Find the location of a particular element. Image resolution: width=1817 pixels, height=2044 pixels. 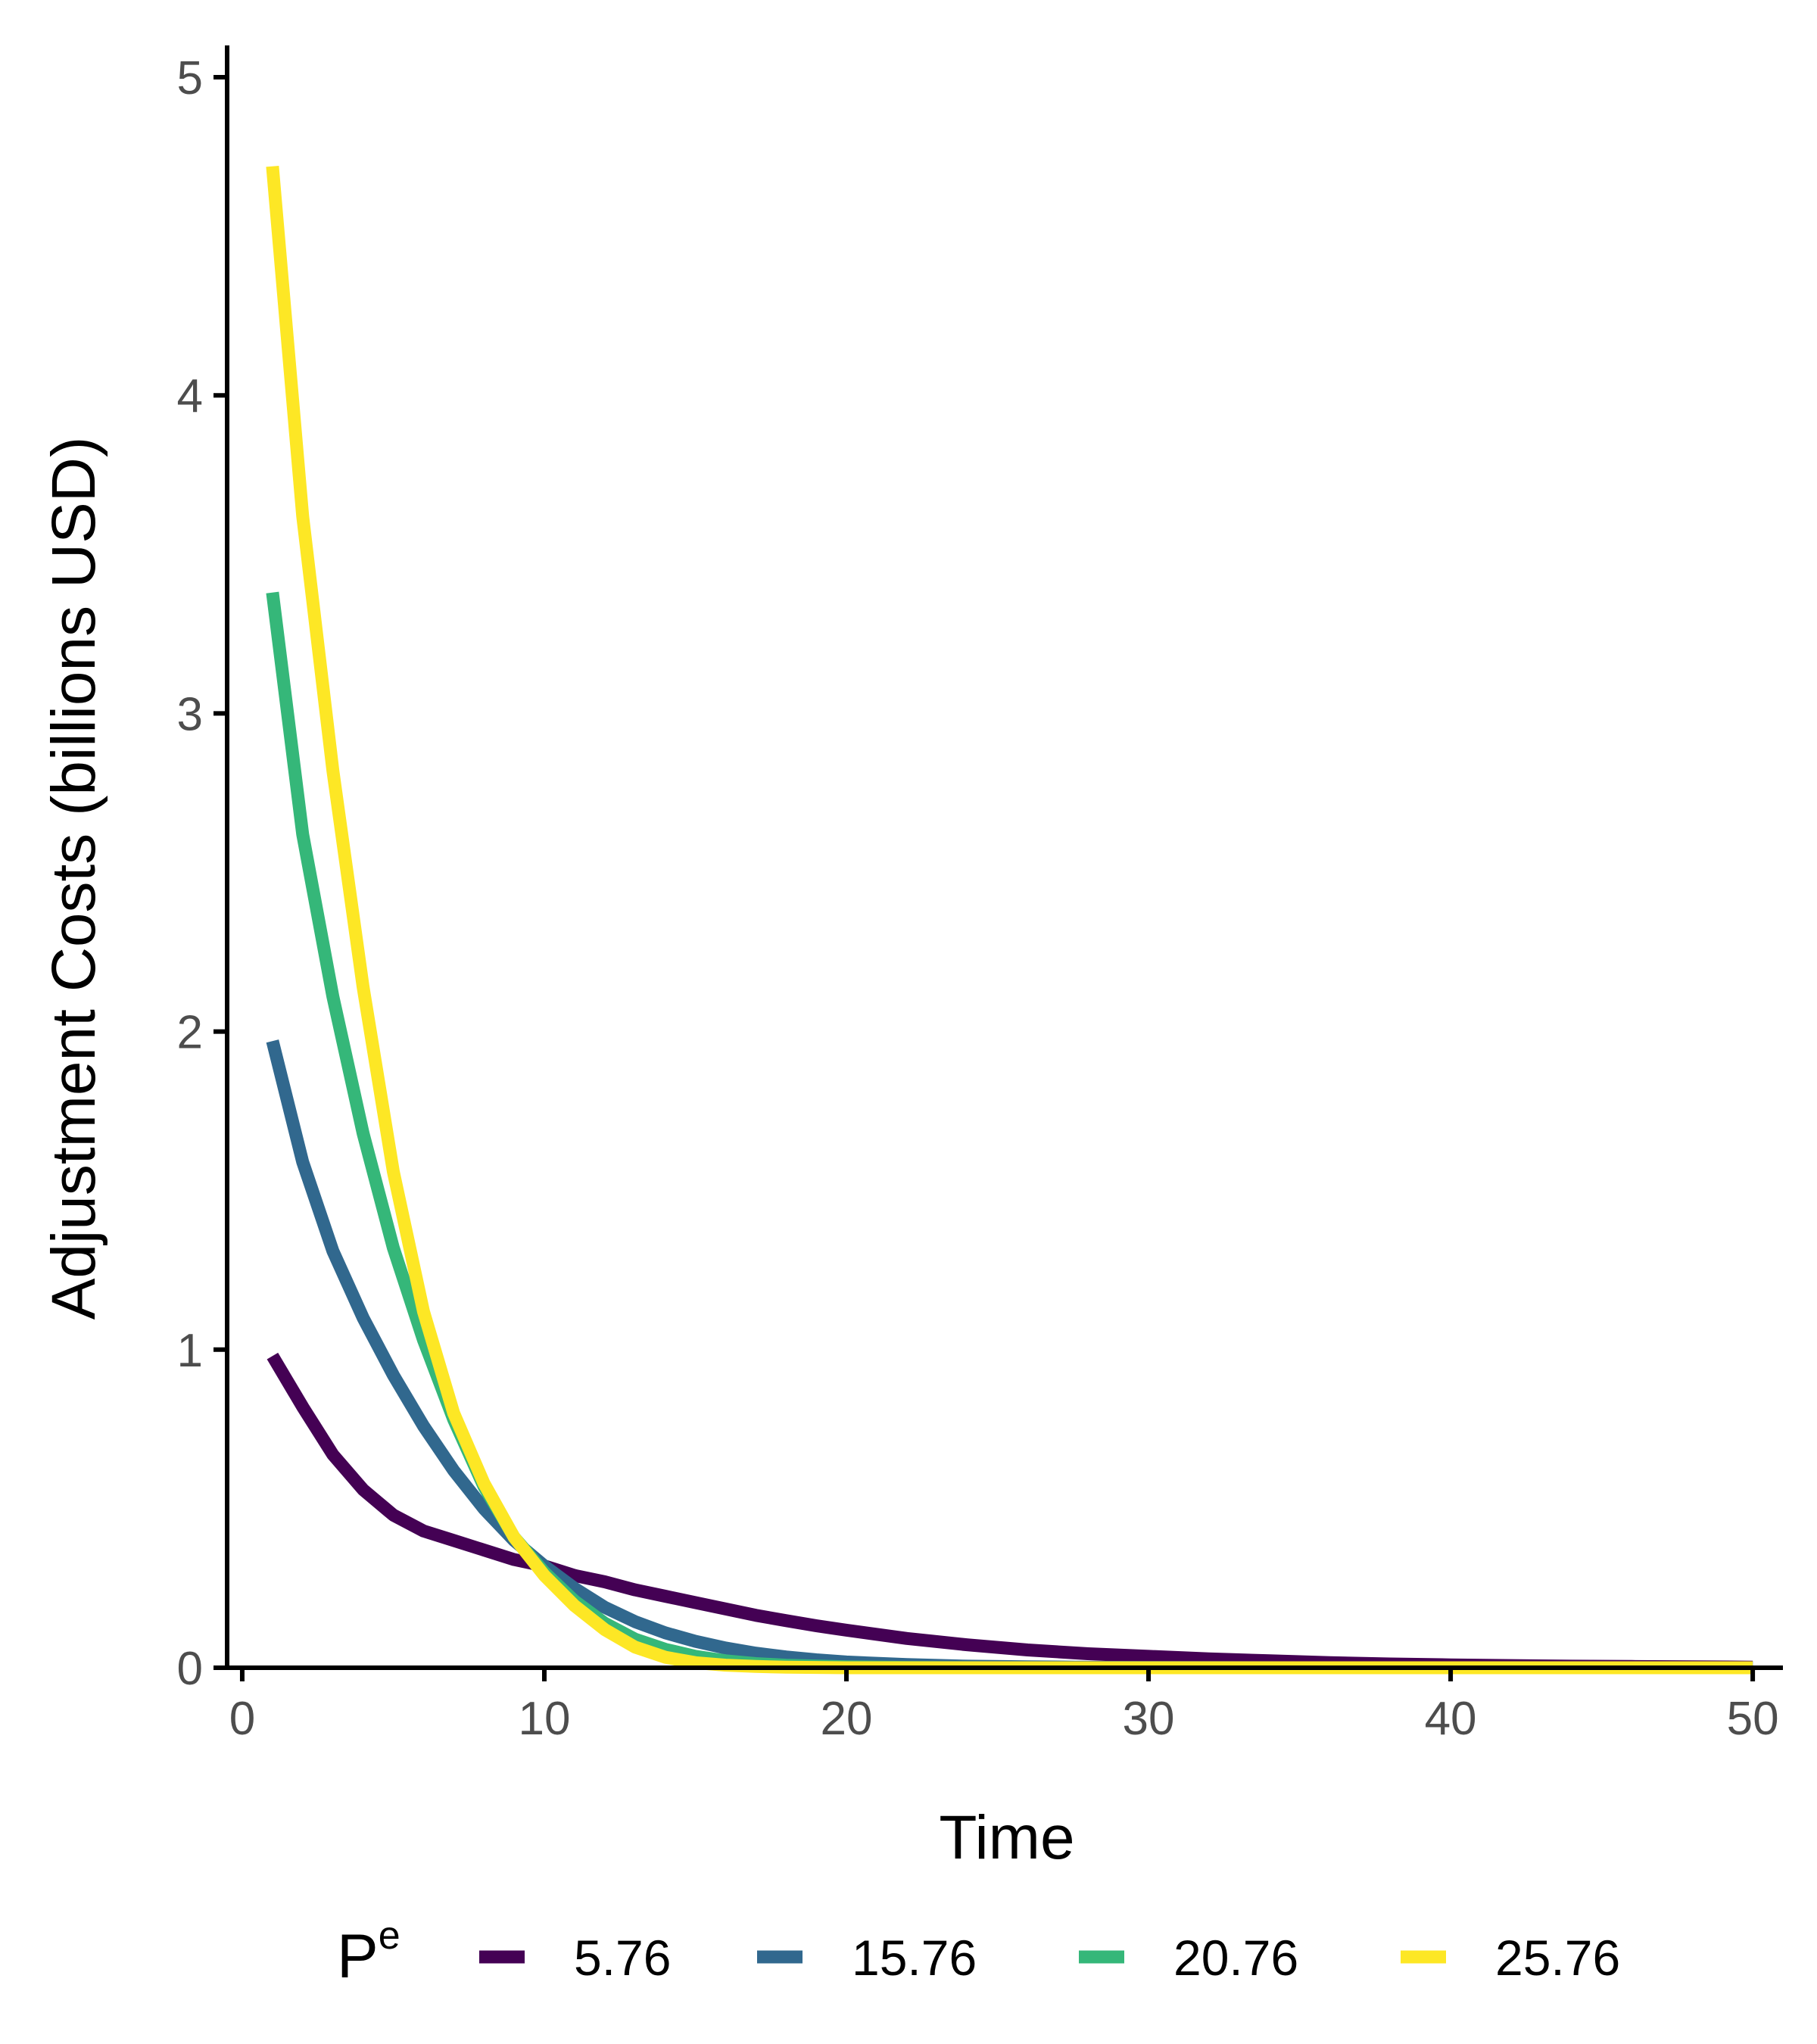

x-tick-label: 20 is located at coordinates (847, 1719).